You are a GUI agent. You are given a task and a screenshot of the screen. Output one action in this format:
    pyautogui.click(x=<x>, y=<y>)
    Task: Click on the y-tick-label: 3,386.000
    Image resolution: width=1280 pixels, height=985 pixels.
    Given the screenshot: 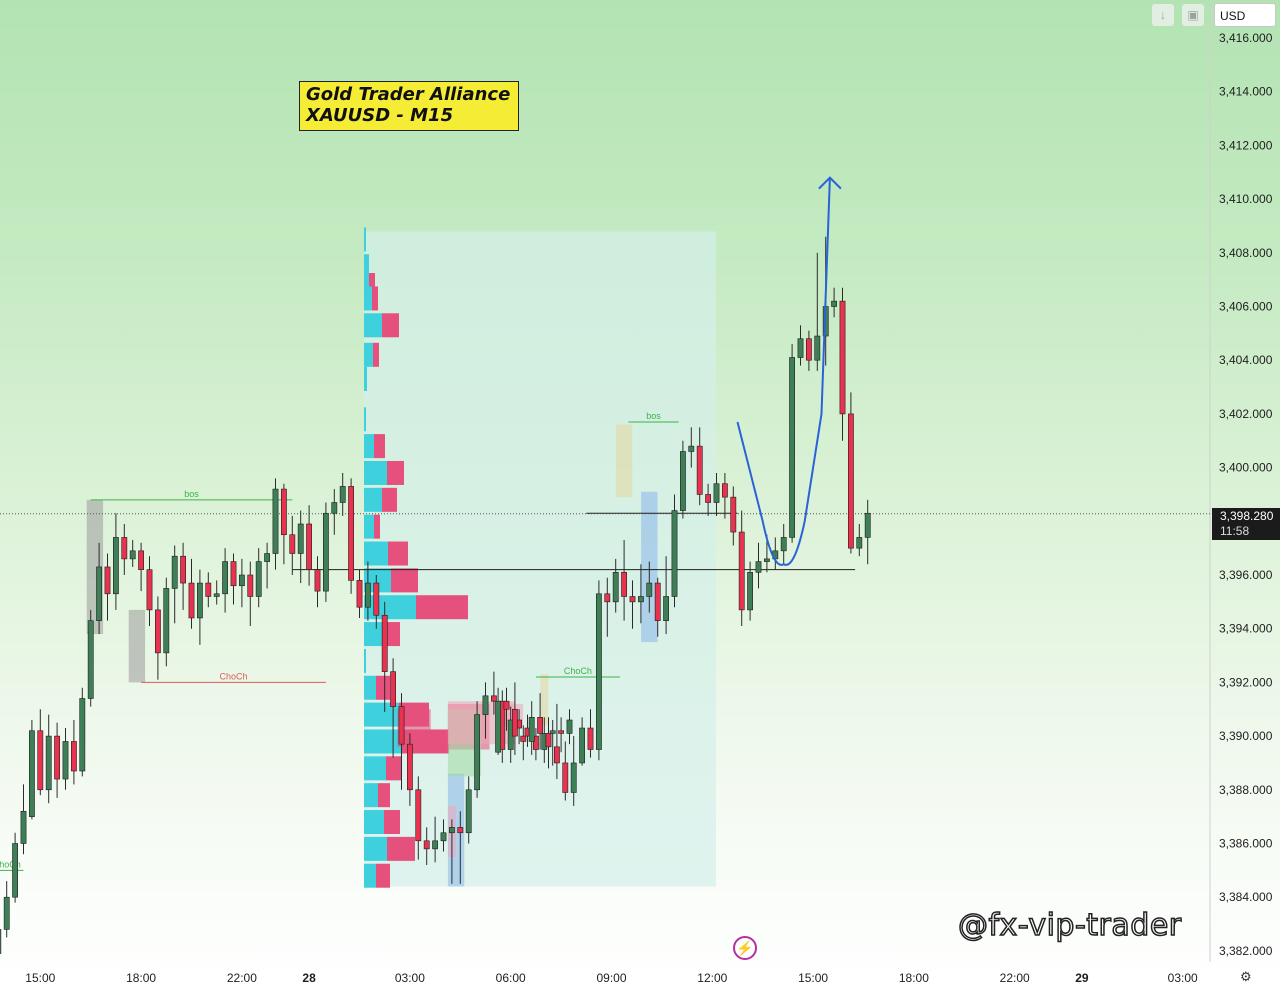 What is the action you would take?
    pyautogui.click(x=1246, y=844)
    